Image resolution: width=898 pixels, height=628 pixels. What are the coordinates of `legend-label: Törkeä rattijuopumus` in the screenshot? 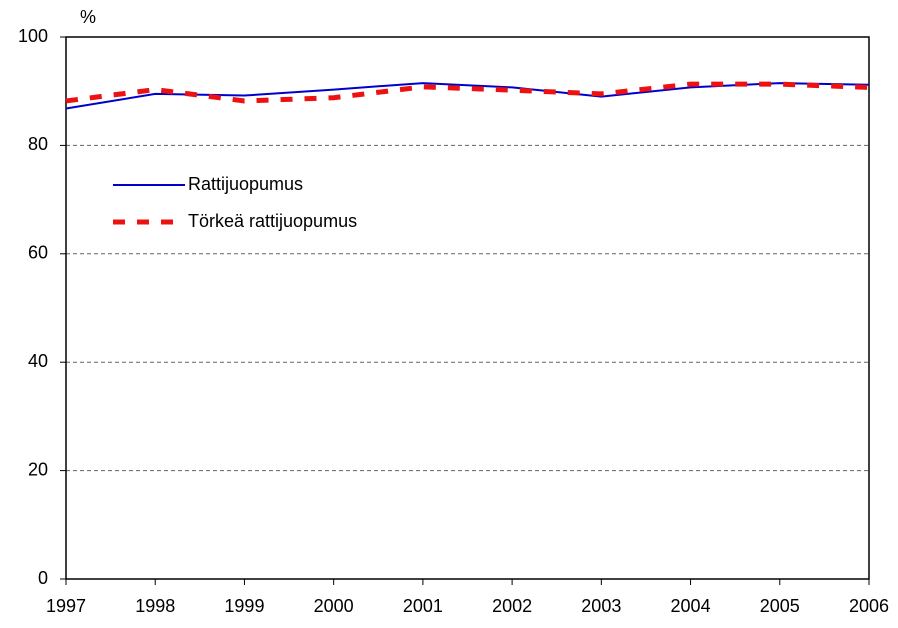 It's located at (272, 221).